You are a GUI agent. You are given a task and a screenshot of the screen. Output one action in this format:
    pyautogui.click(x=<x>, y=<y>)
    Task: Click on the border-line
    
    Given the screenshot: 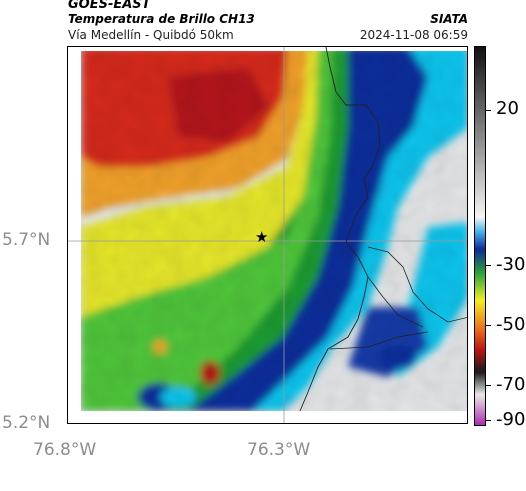 What is the action you would take?
    pyautogui.click(x=417, y=284)
    